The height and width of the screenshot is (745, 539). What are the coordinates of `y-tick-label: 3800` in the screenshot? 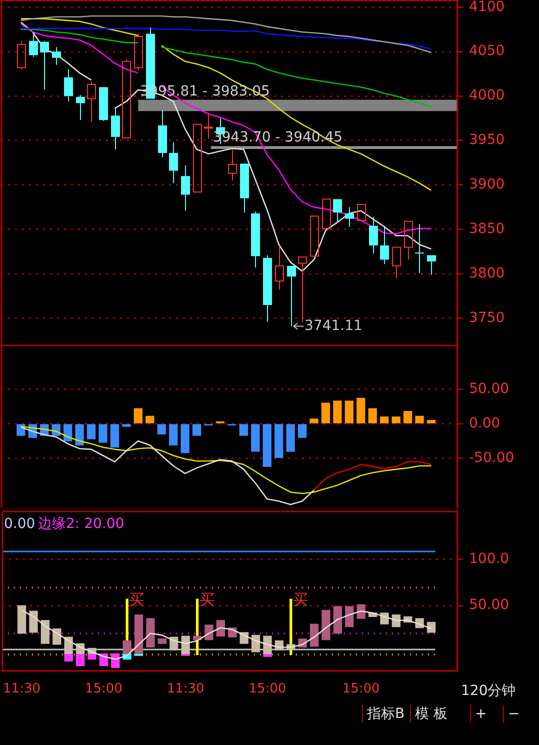 It's located at (487, 274).